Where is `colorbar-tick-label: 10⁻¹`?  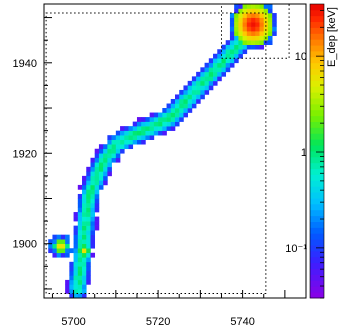
colorbar-tick-label: 10⁻¹ is located at coordinates (296, 249).